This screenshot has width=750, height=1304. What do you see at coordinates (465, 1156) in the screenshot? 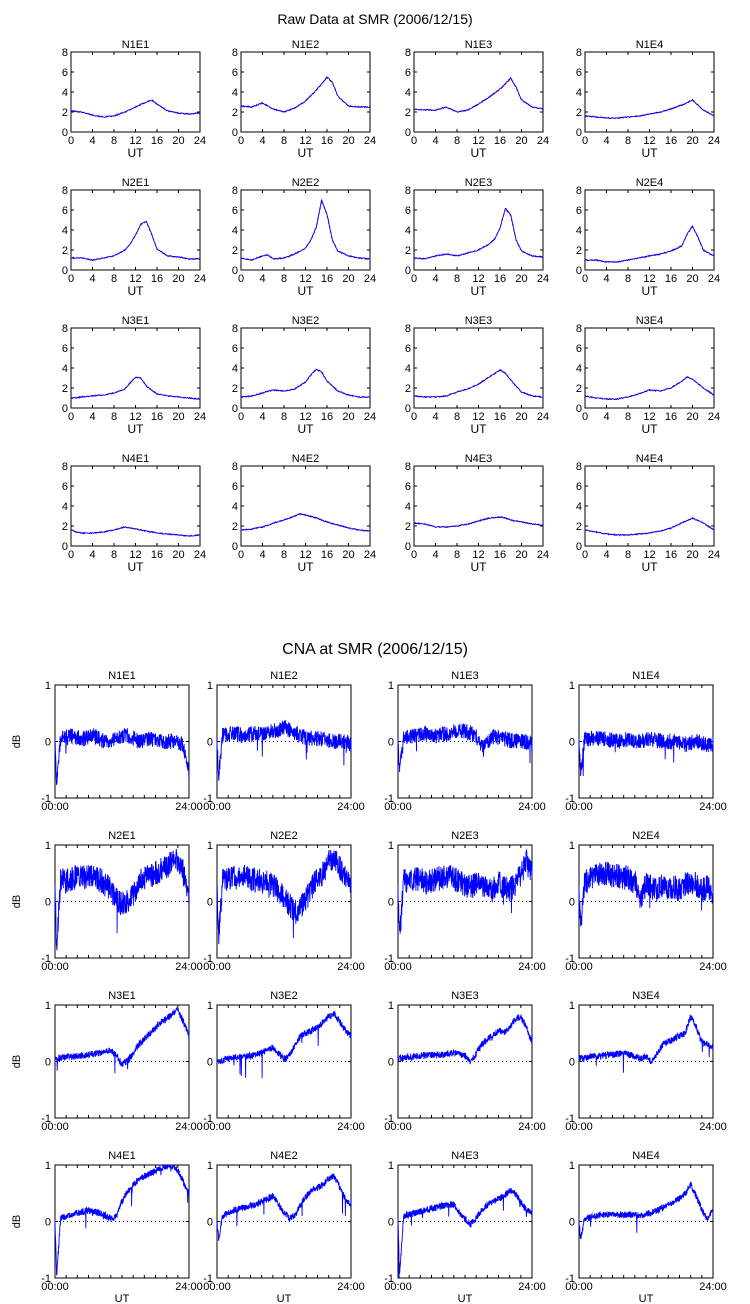
I see `cna-panel-title: N4E3` at bounding box center [465, 1156].